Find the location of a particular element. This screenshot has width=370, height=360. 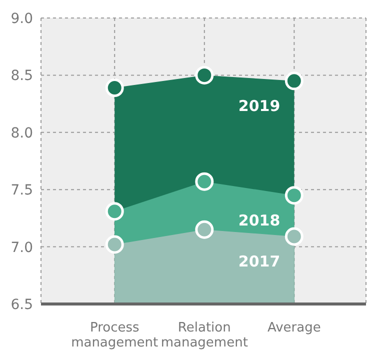

y-tick-label: 8.0 is located at coordinates (21, 133).